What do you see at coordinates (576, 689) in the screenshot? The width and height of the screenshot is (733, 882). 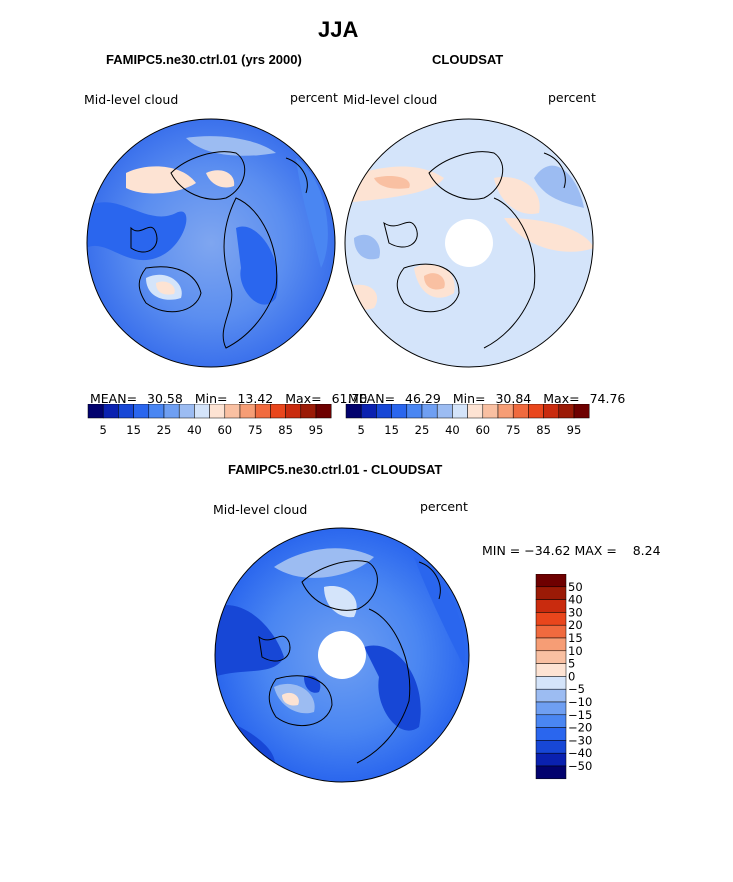 I see `panel3-colorbar-tick-label: −5` at bounding box center [576, 689].